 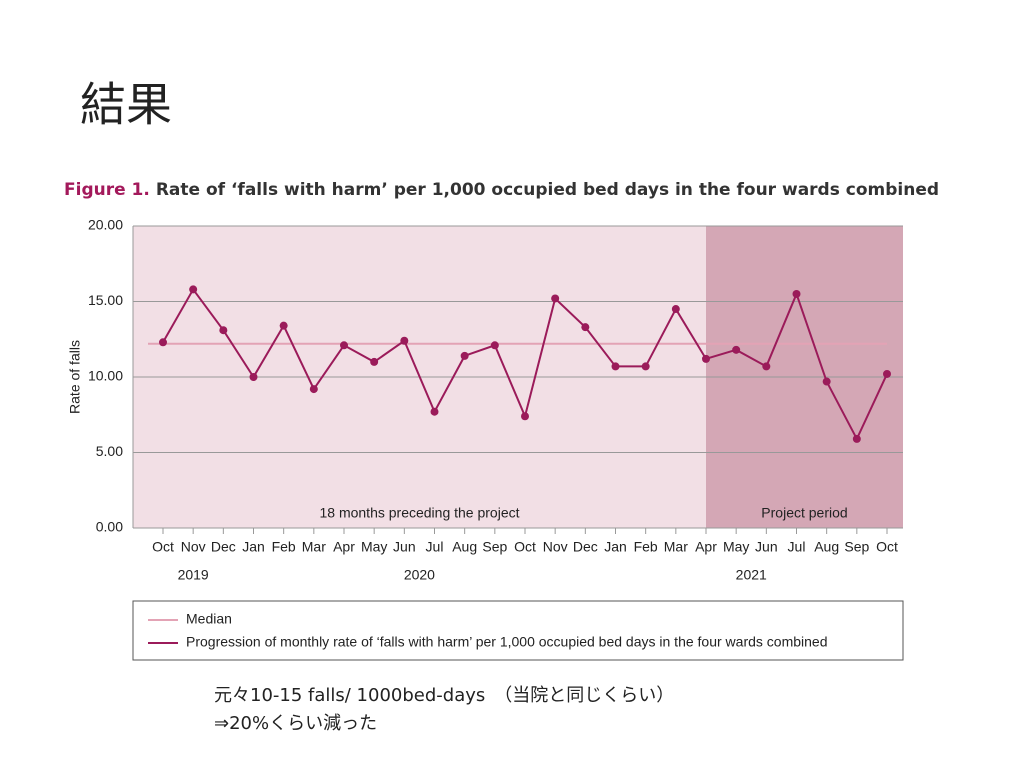 What do you see at coordinates (419, 575) in the screenshot?
I see `year-label: 2020` at bounding box center [419, 575].